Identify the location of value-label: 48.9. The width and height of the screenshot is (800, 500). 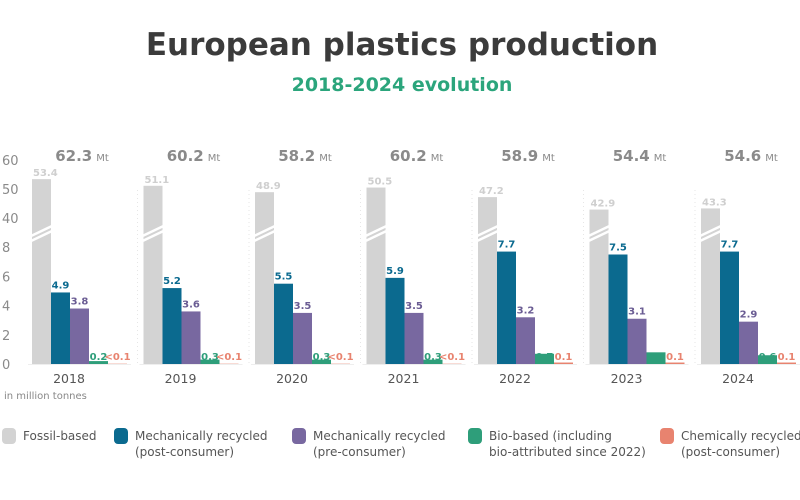
(268, 186).